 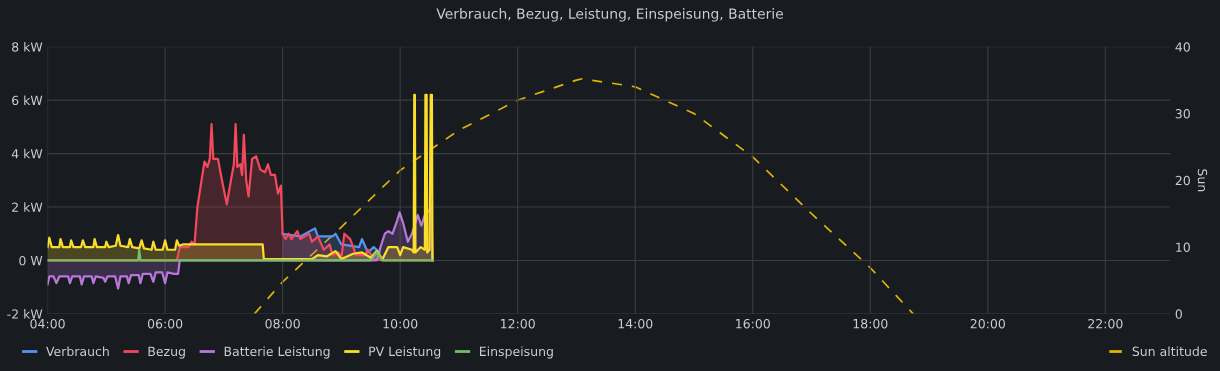 I want to click on y2-tick-label: 0, so click(x=1178, y=314).